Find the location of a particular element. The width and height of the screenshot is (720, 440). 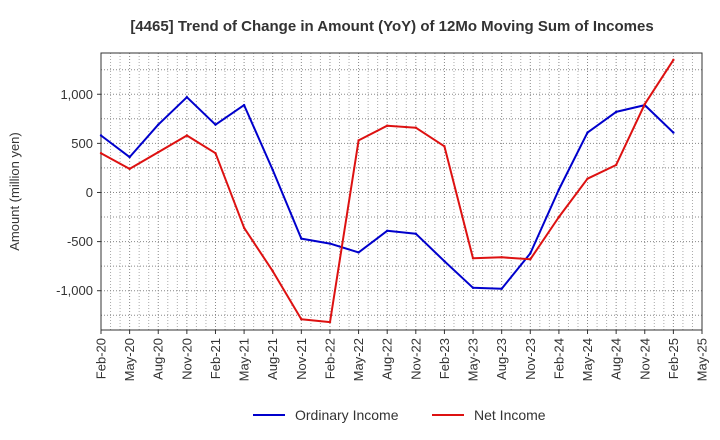

x-tick-label: Nov-24 is located at coordinates (644, 359).